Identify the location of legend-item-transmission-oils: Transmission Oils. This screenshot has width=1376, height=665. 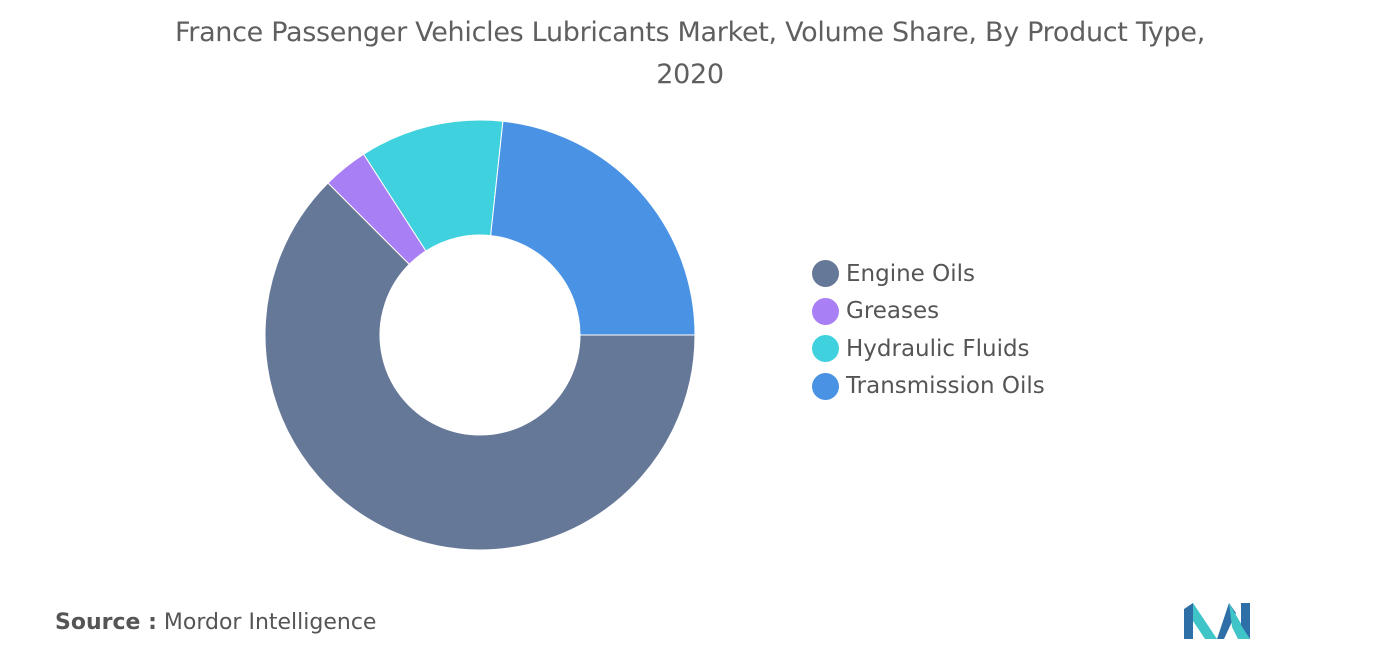
(928, 387).